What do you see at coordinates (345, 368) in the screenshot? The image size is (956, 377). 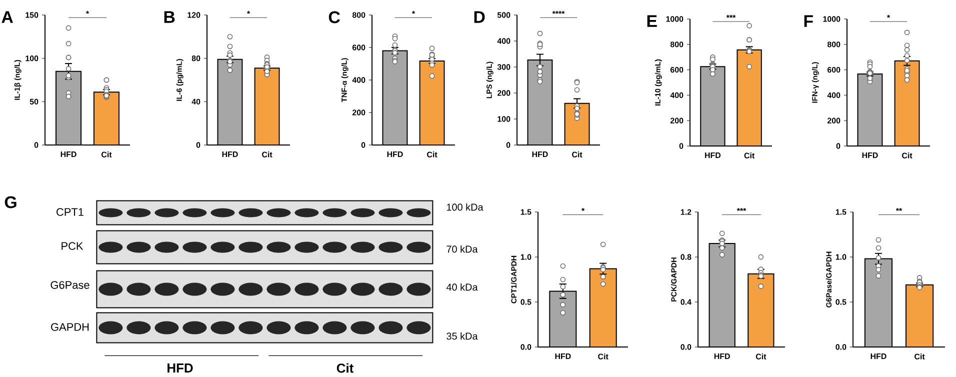 I see `text: Cit` at bounding box center [345, 368].